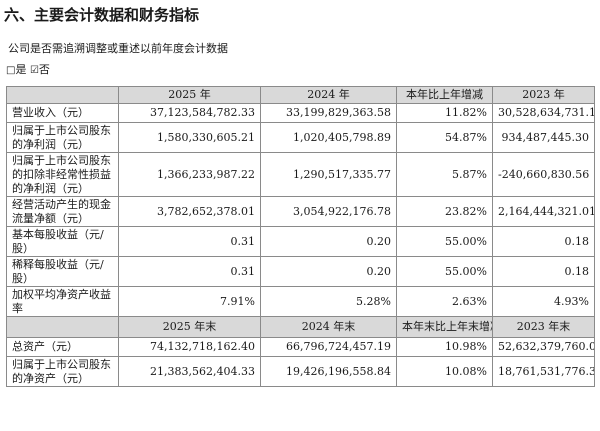  What do you see at coordinates (444, 347) in the screenshot?
I see `table-cell: 10.98%` at bounding box center [444, 347].